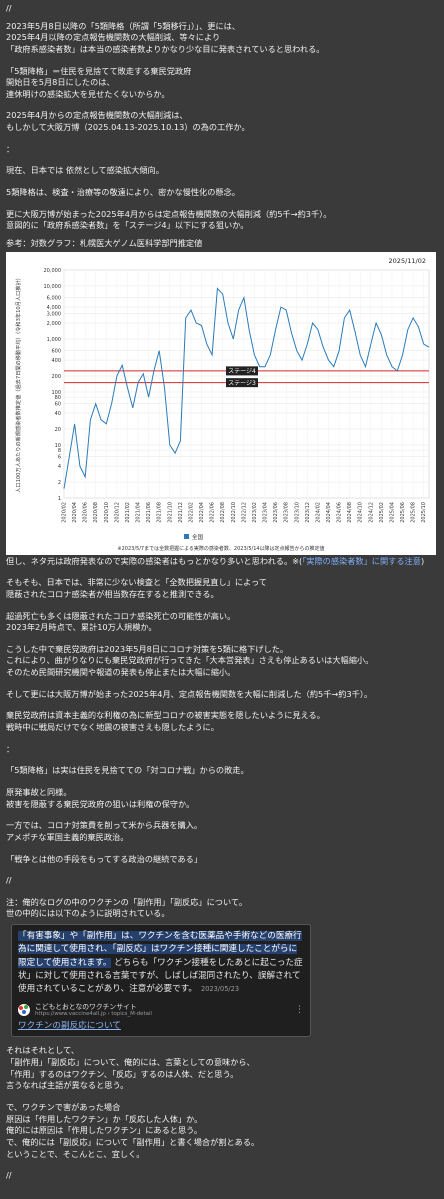 This screenshot has height=1199, width=444. What do you see at coordinates (60, 82) in the screenshot?
I see `text-line: 開始日を5月8日にしたのは、` at bounding box center [60, 82].